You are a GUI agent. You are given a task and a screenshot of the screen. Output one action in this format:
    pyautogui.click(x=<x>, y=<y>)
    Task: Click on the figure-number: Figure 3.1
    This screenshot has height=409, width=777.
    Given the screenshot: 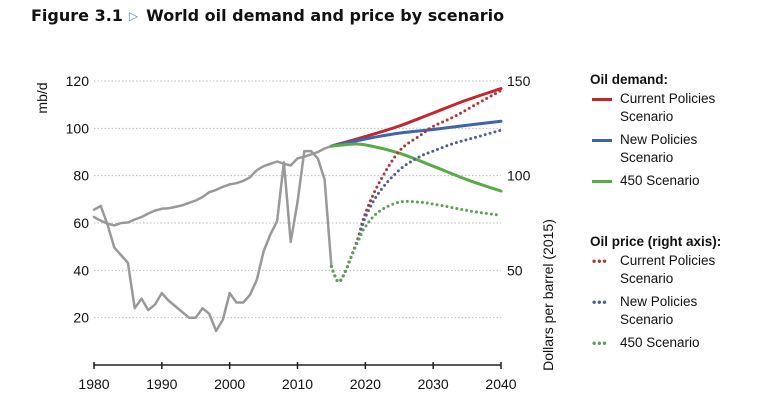 What is the action you would take?
    pyautogui.click(x=77, y=15)
    